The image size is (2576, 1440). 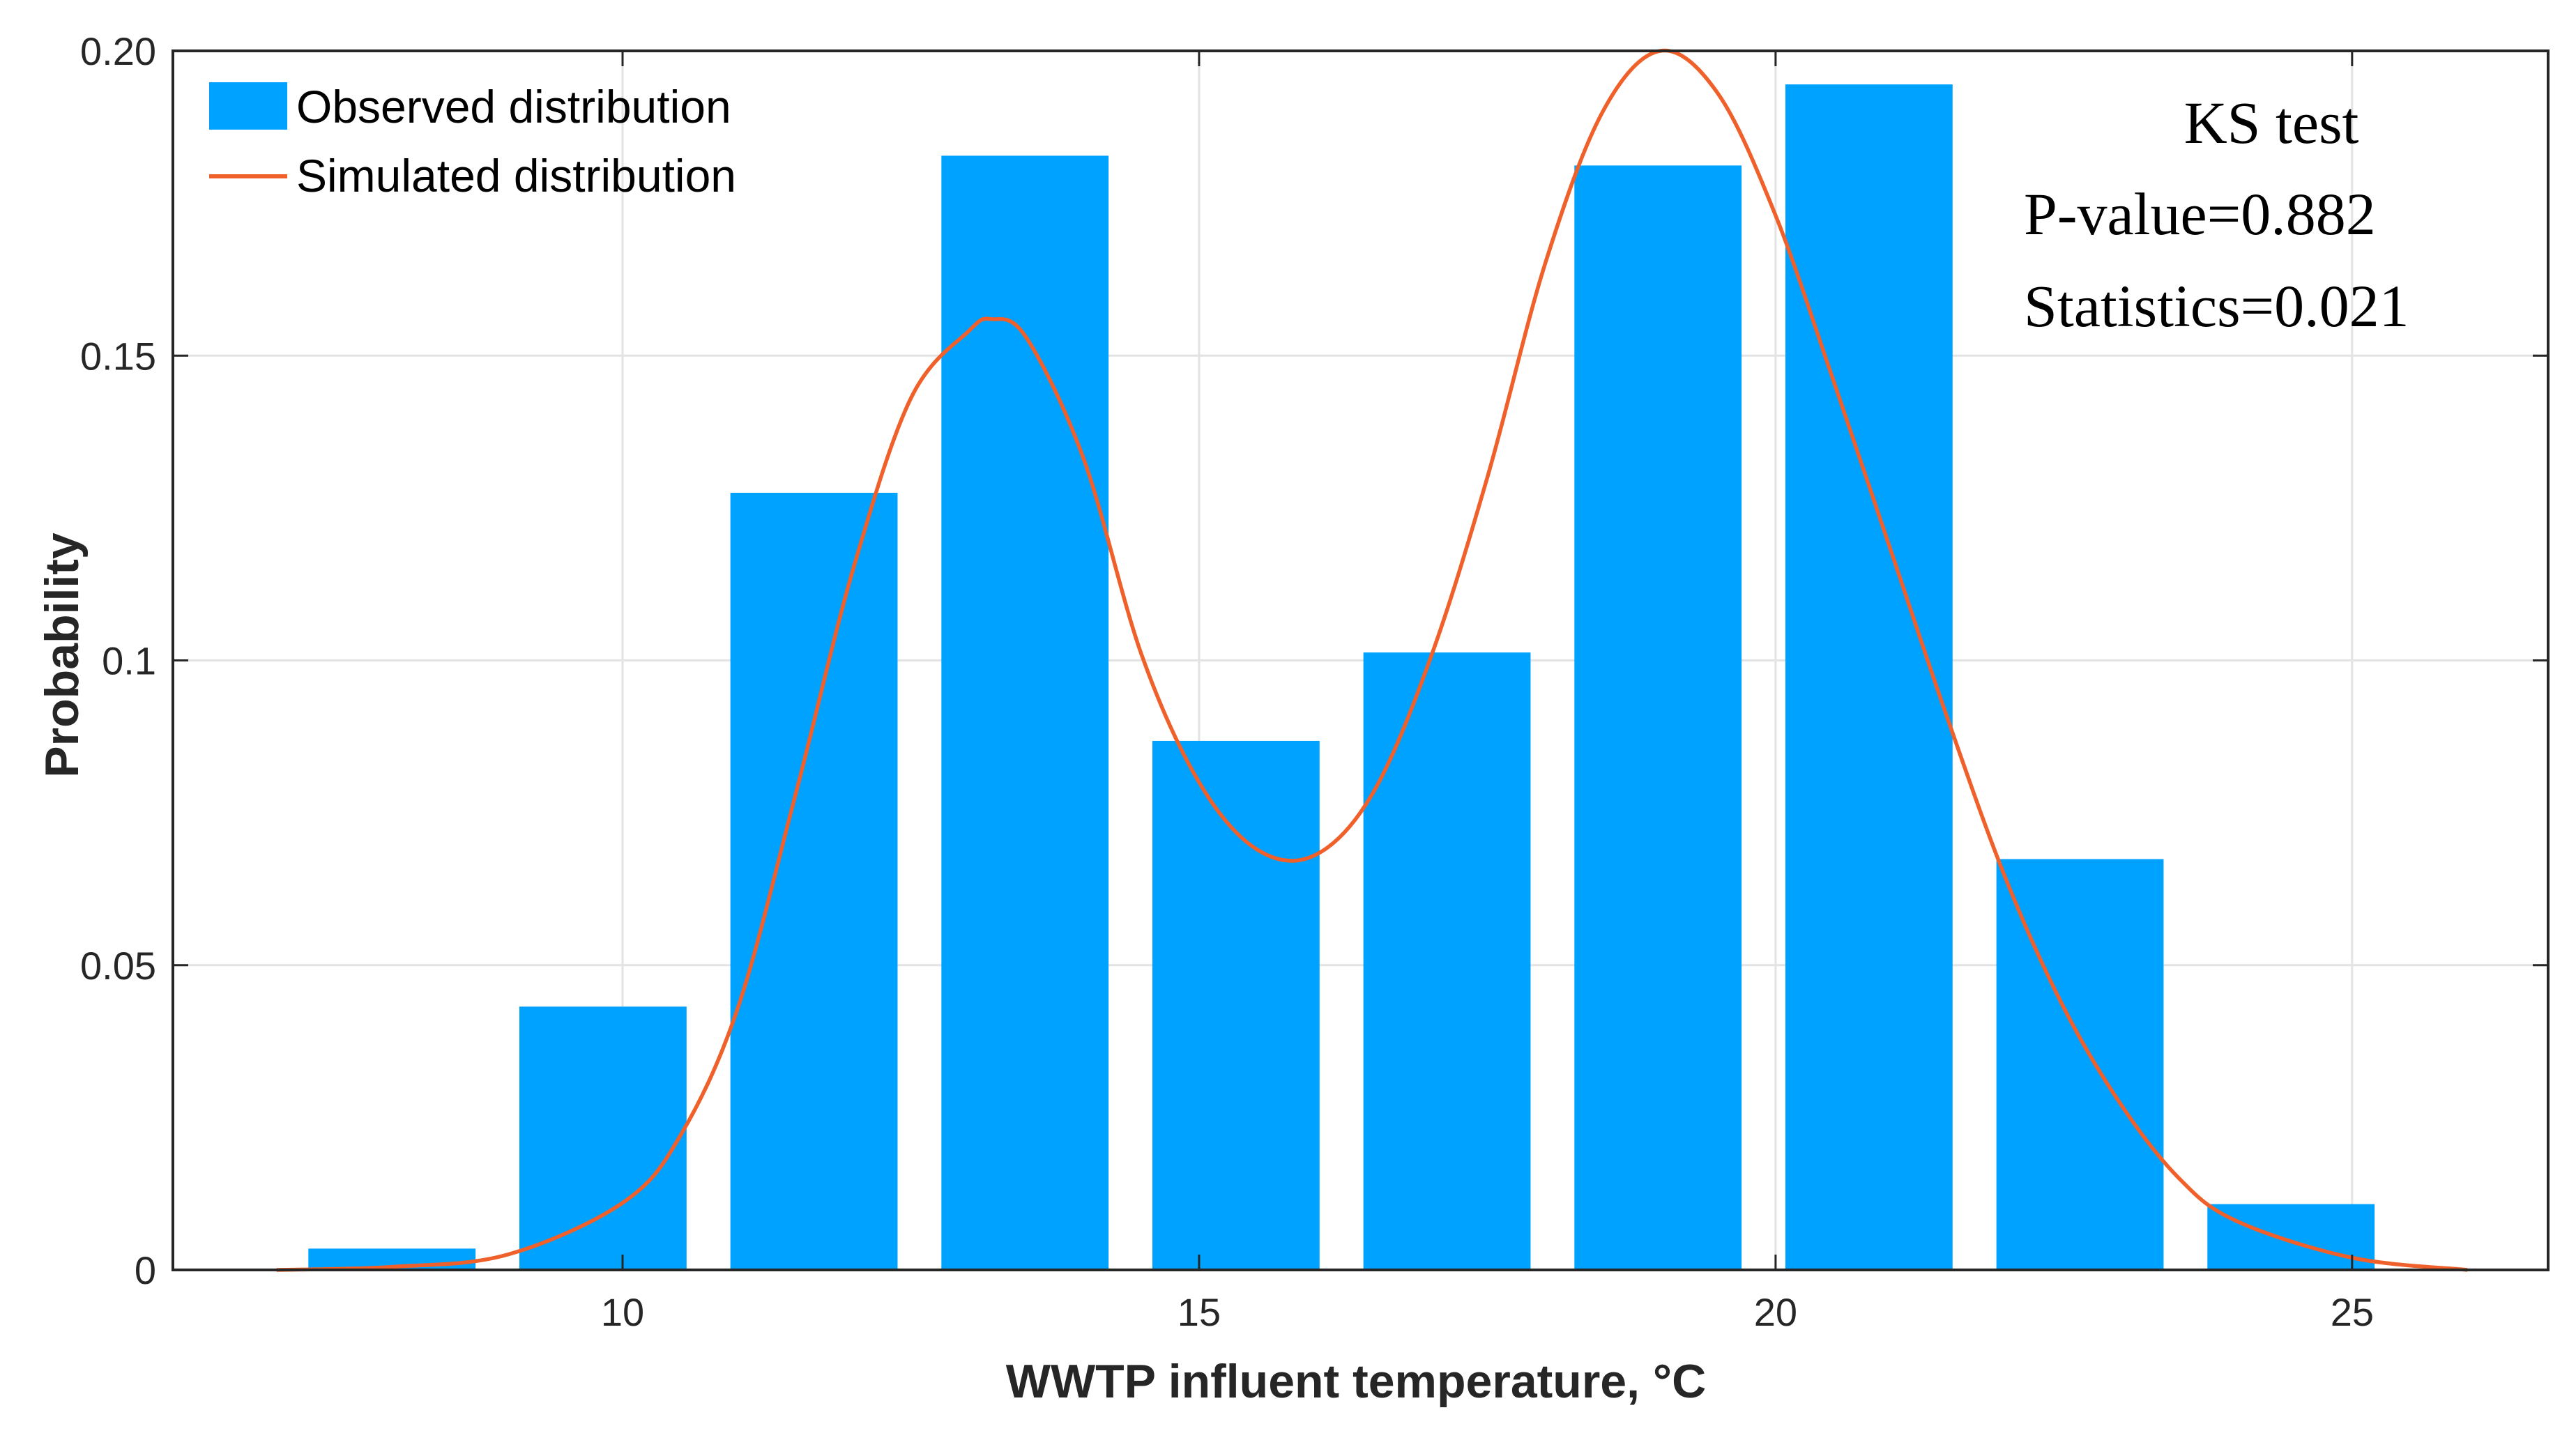 I want to click on y-tick-label-1: 0.05, so click(x=118, y=966).